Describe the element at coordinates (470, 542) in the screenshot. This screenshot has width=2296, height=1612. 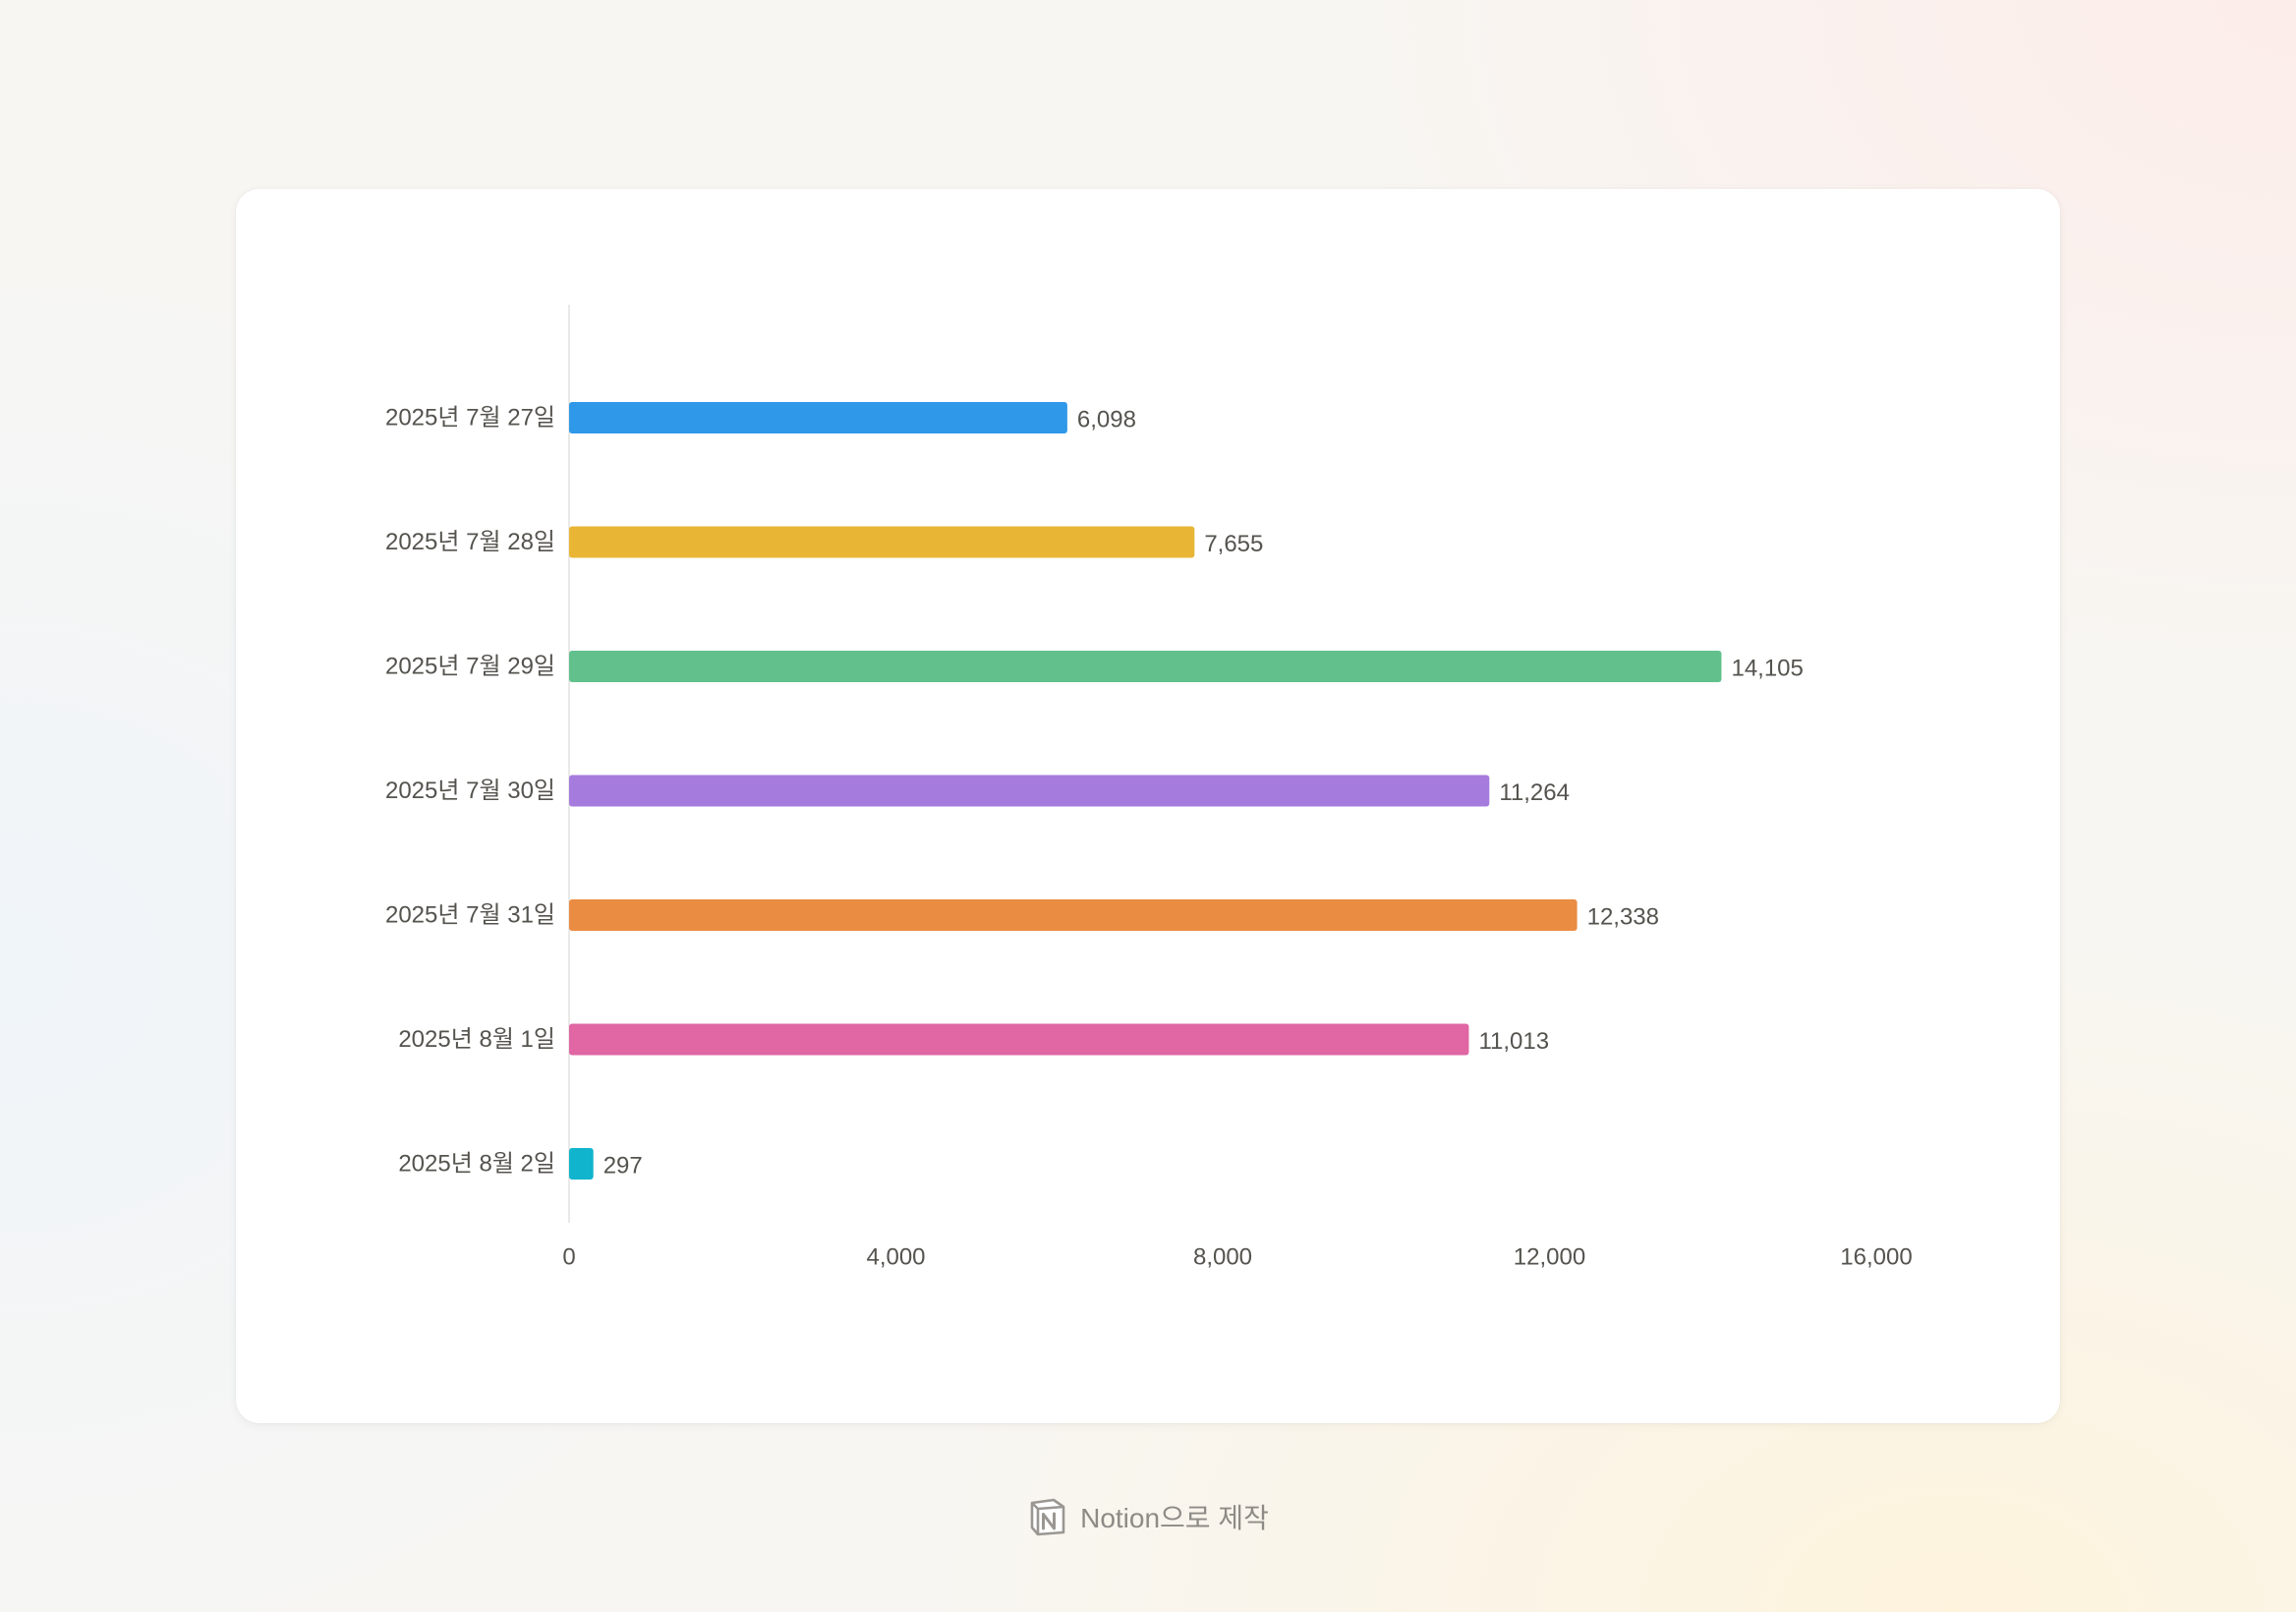
I see `category-label: 2025년 7월 28일` at that location.